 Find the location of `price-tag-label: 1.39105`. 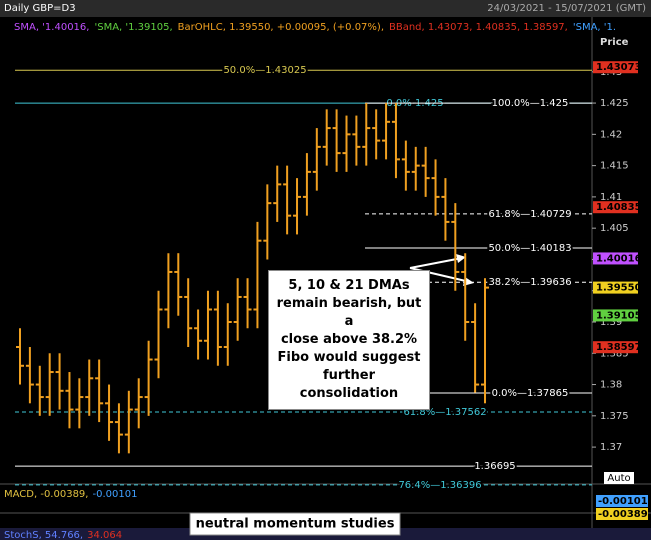

price-tag-label: 1.39105 is located at coordinates (619, 315).